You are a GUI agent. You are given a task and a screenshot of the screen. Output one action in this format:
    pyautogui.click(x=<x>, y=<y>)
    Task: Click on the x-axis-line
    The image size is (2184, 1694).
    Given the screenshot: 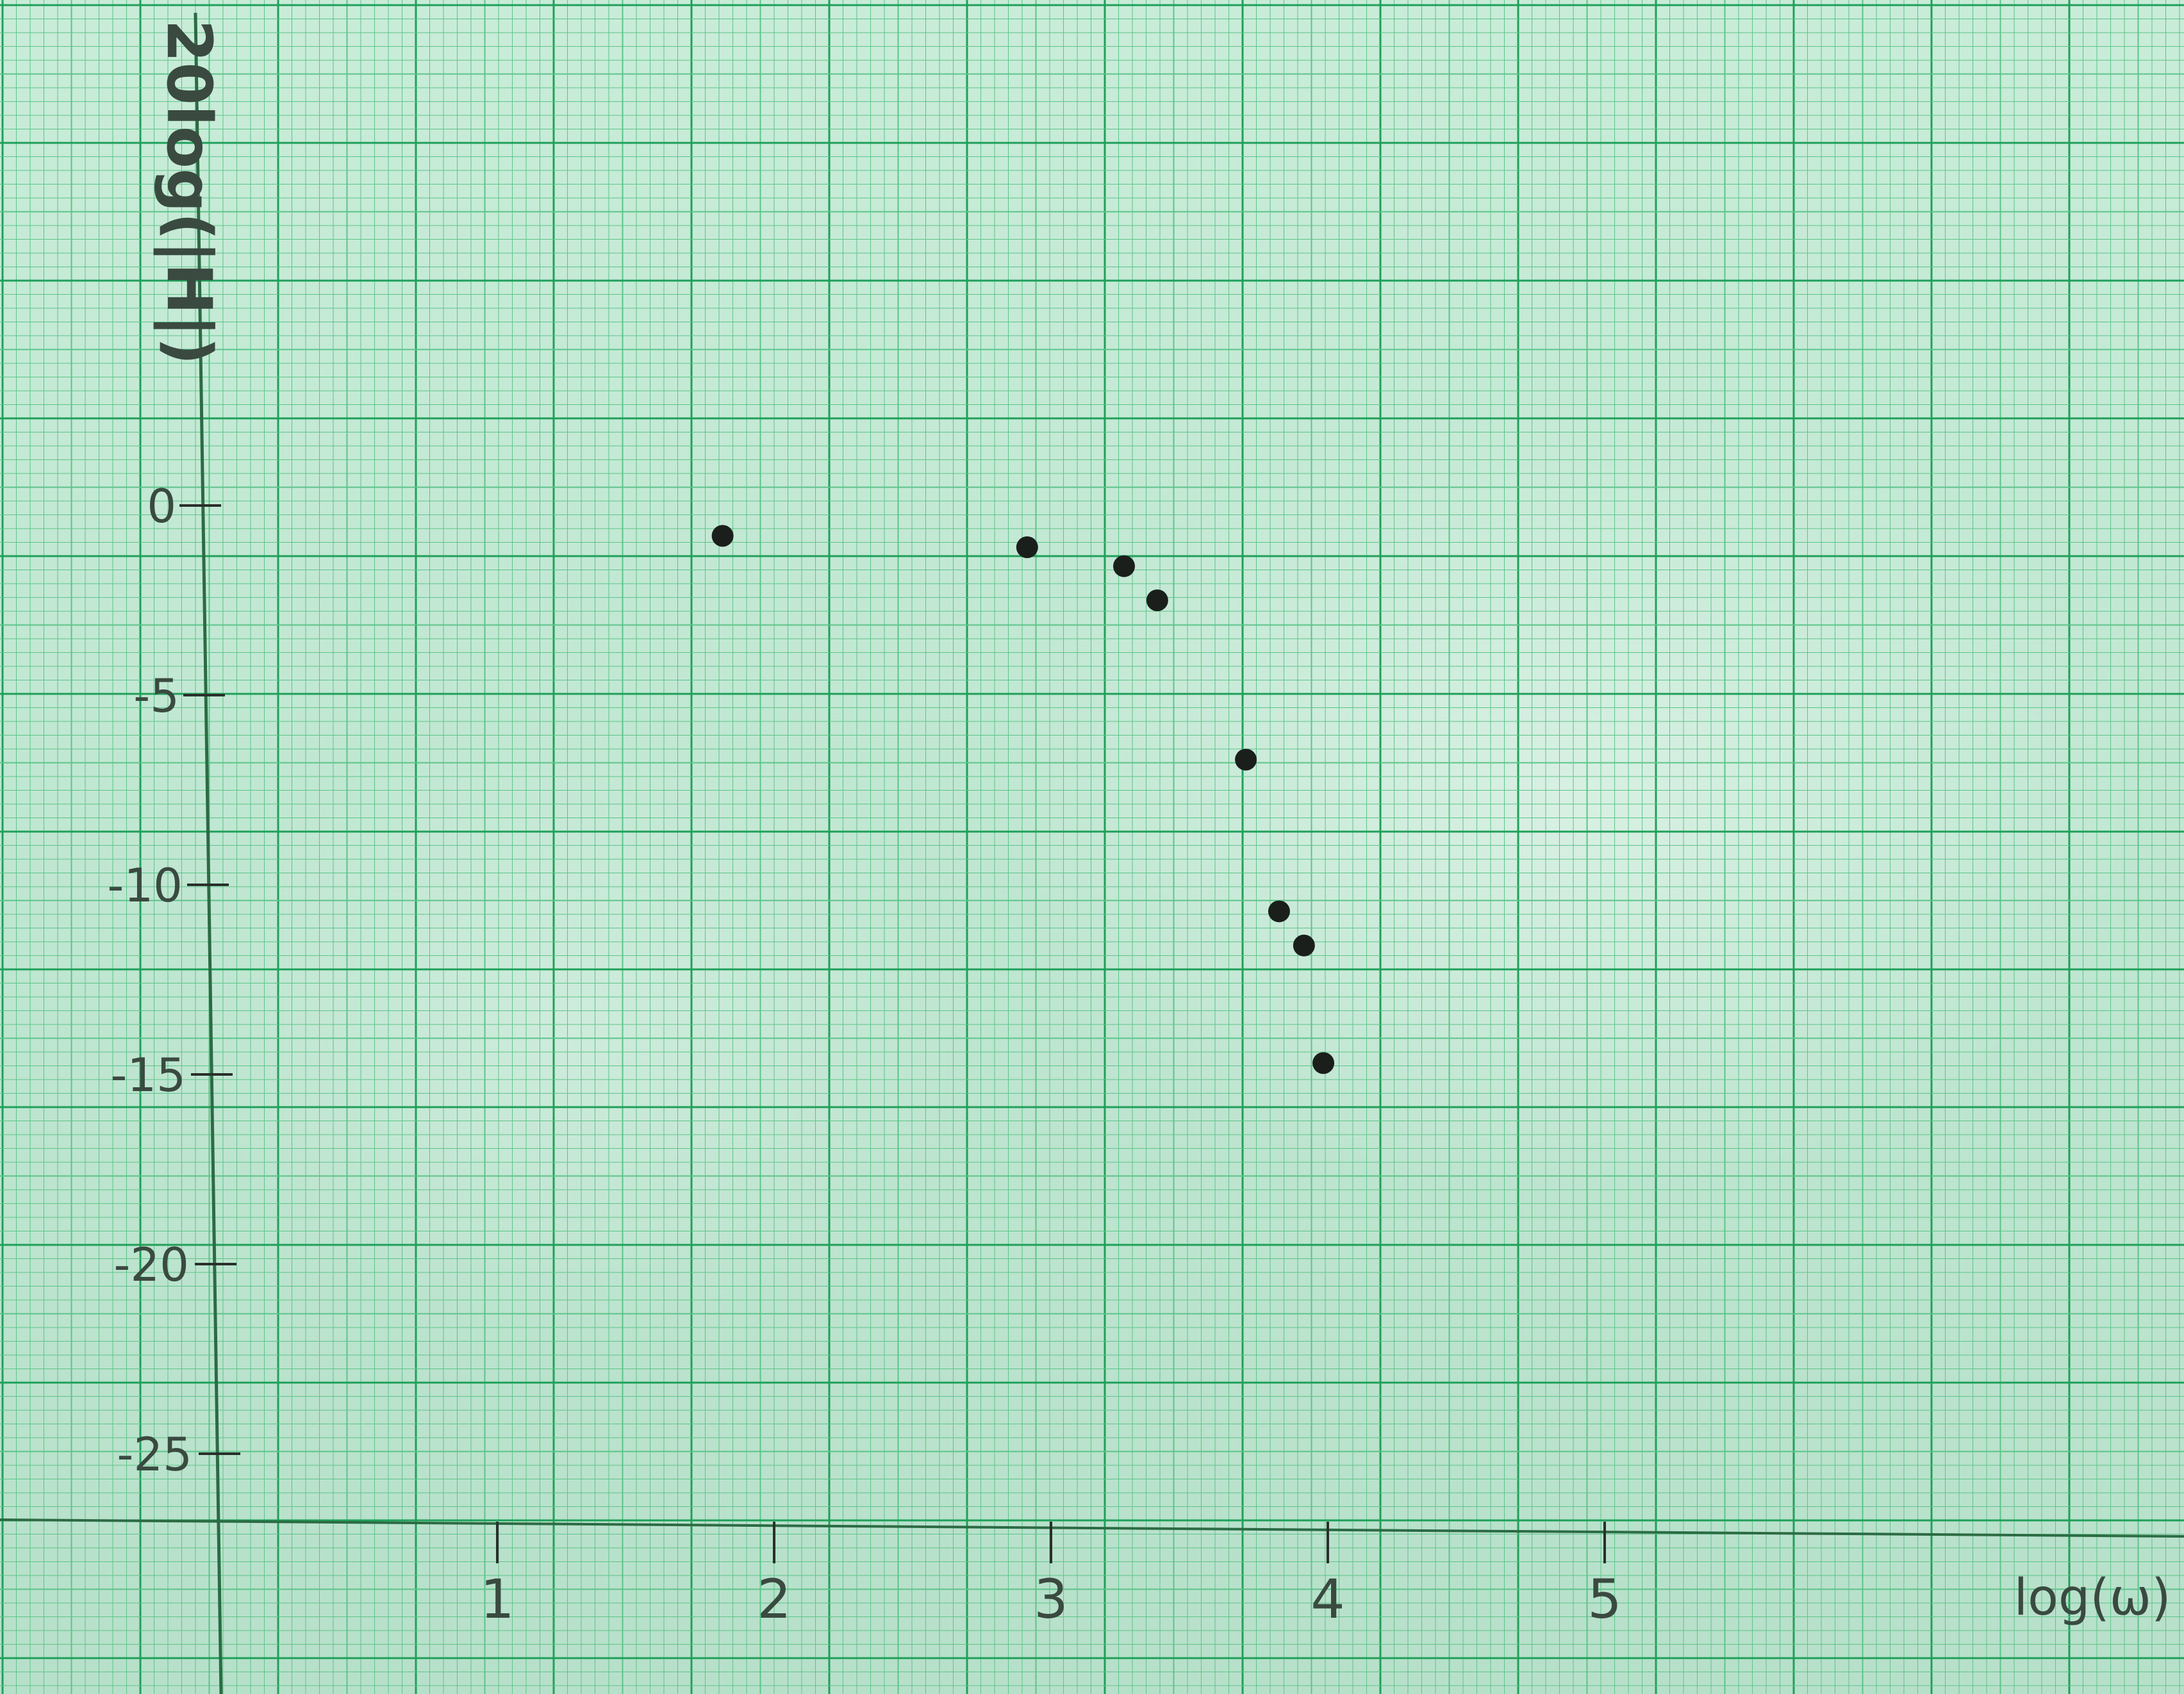 What is the action you would take?
    pyautogui.click(x=1092, y=1528)
    